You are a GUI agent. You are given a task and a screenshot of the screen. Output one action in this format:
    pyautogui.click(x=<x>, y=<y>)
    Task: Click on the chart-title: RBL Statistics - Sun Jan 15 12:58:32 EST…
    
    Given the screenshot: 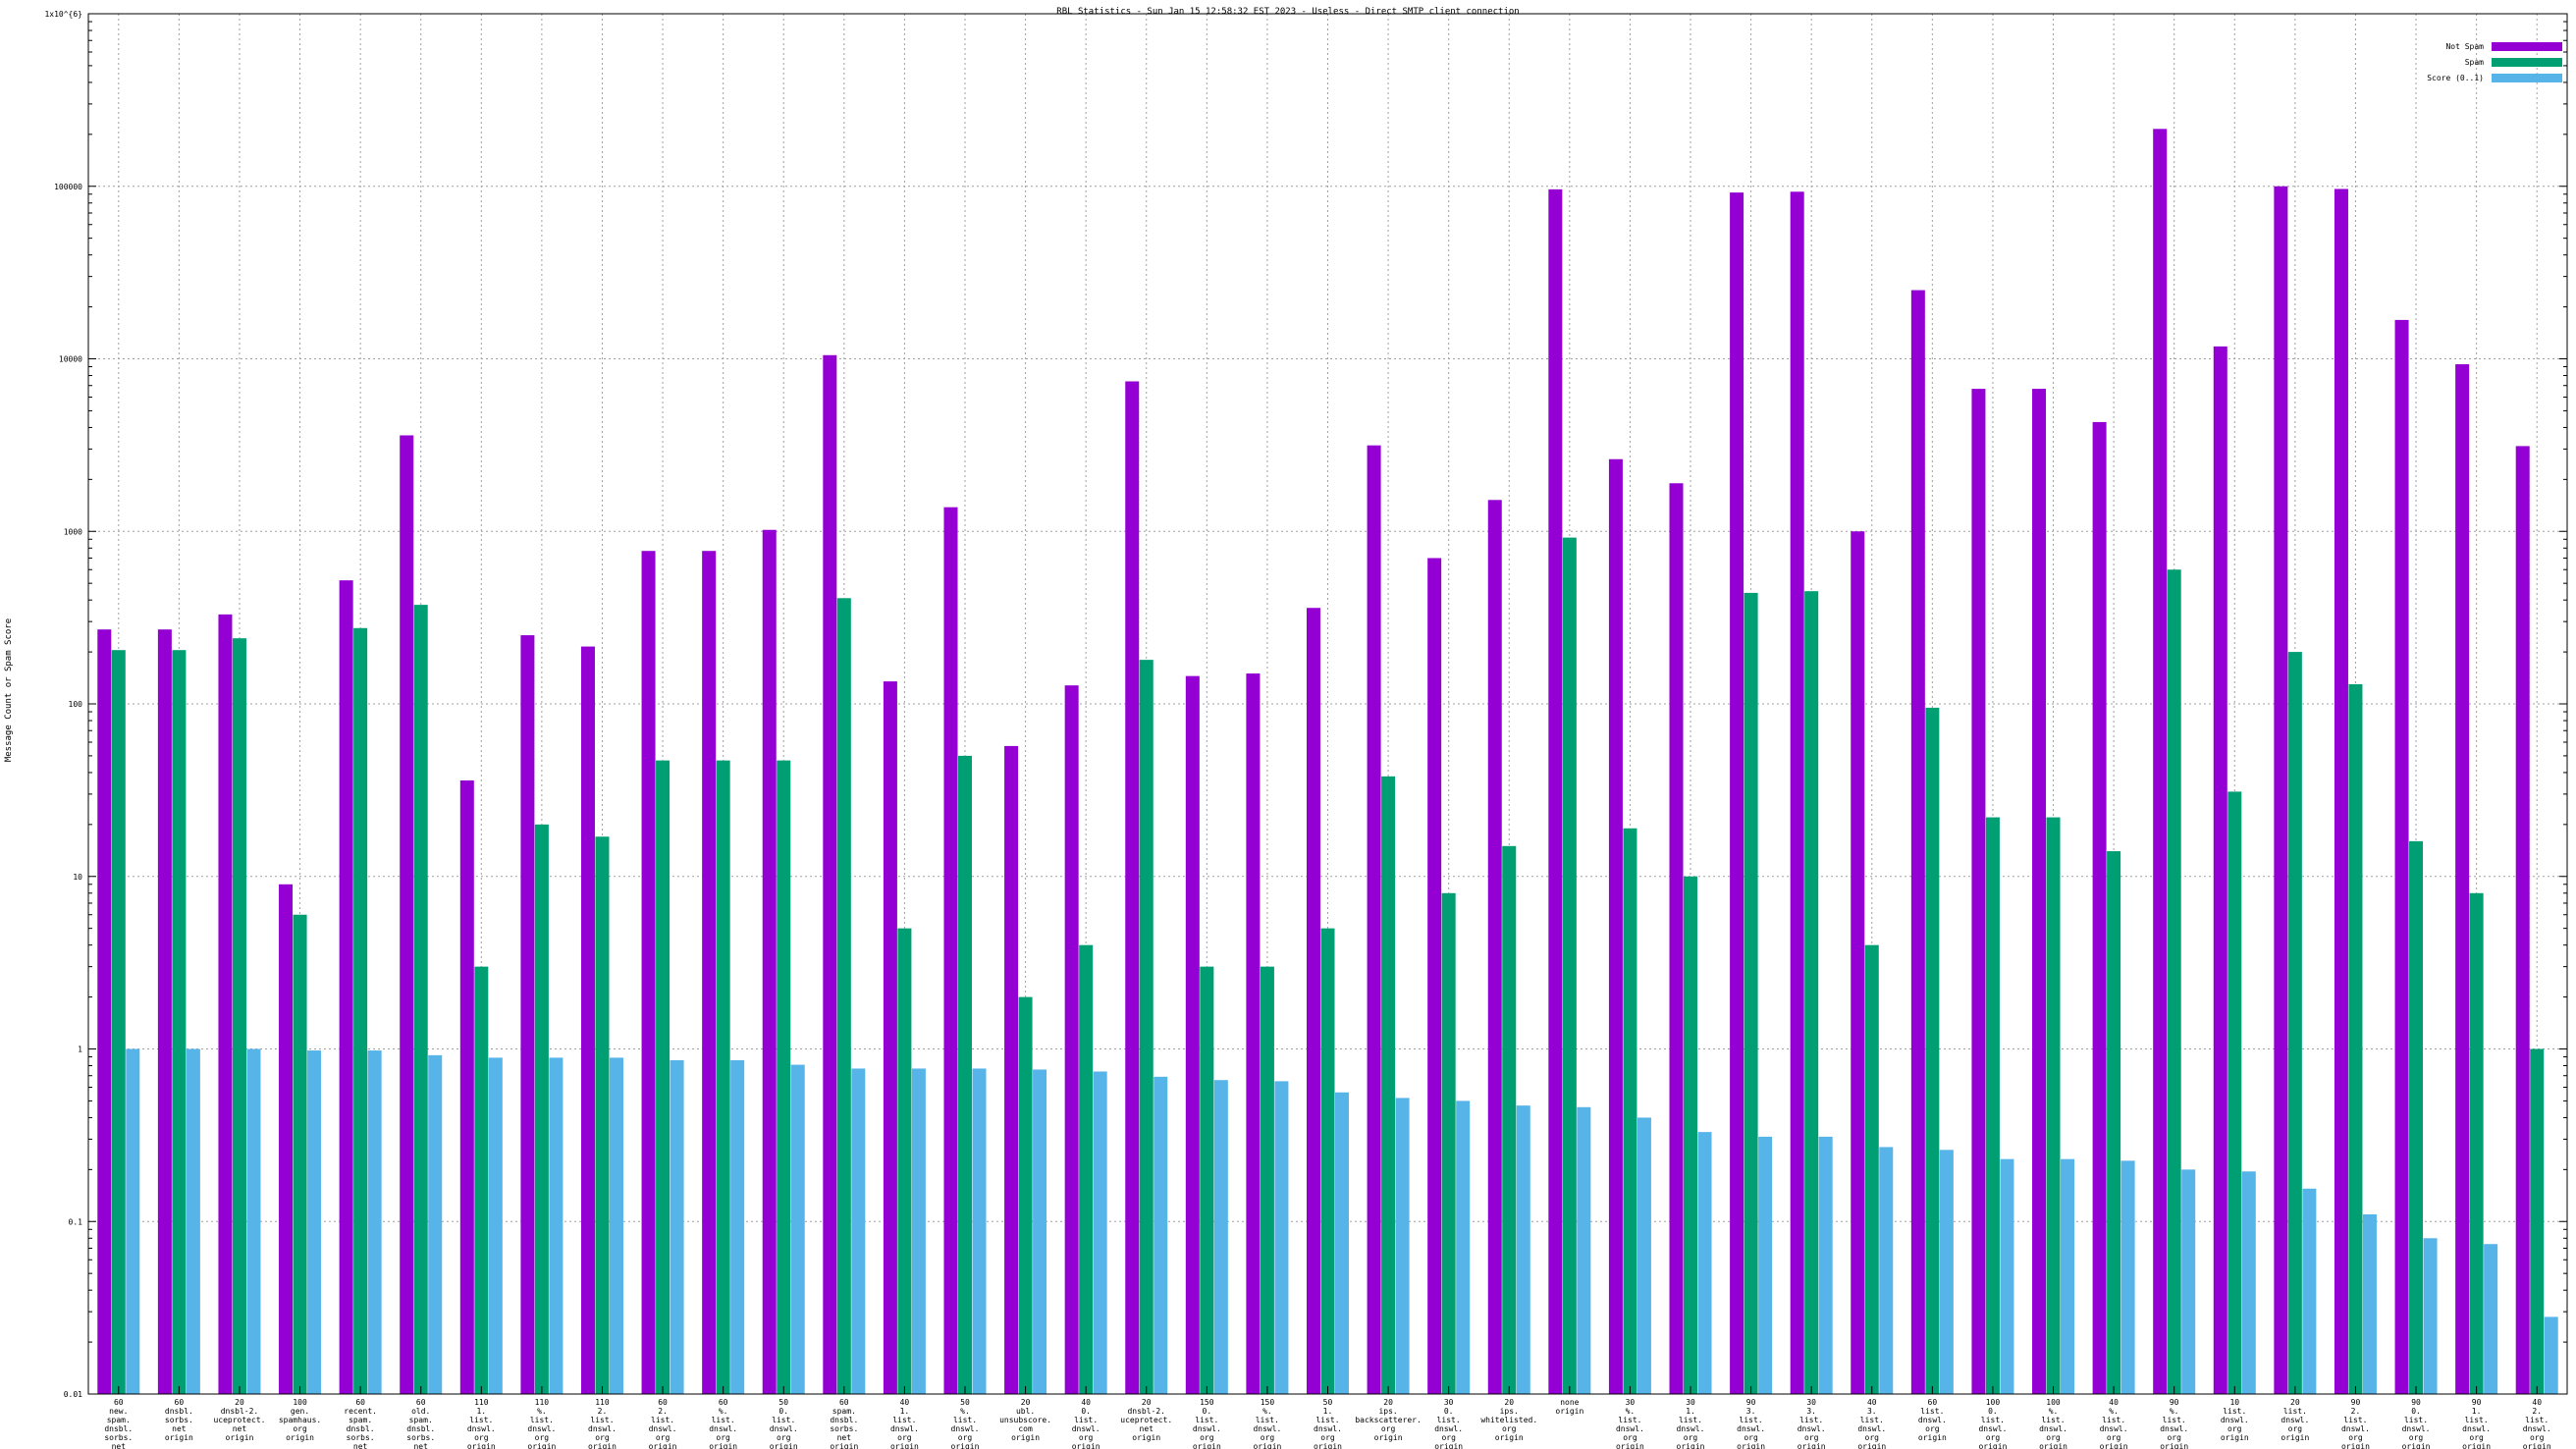 What is the action you would take?
    pyautogui.click(x=1287, y=12)
    